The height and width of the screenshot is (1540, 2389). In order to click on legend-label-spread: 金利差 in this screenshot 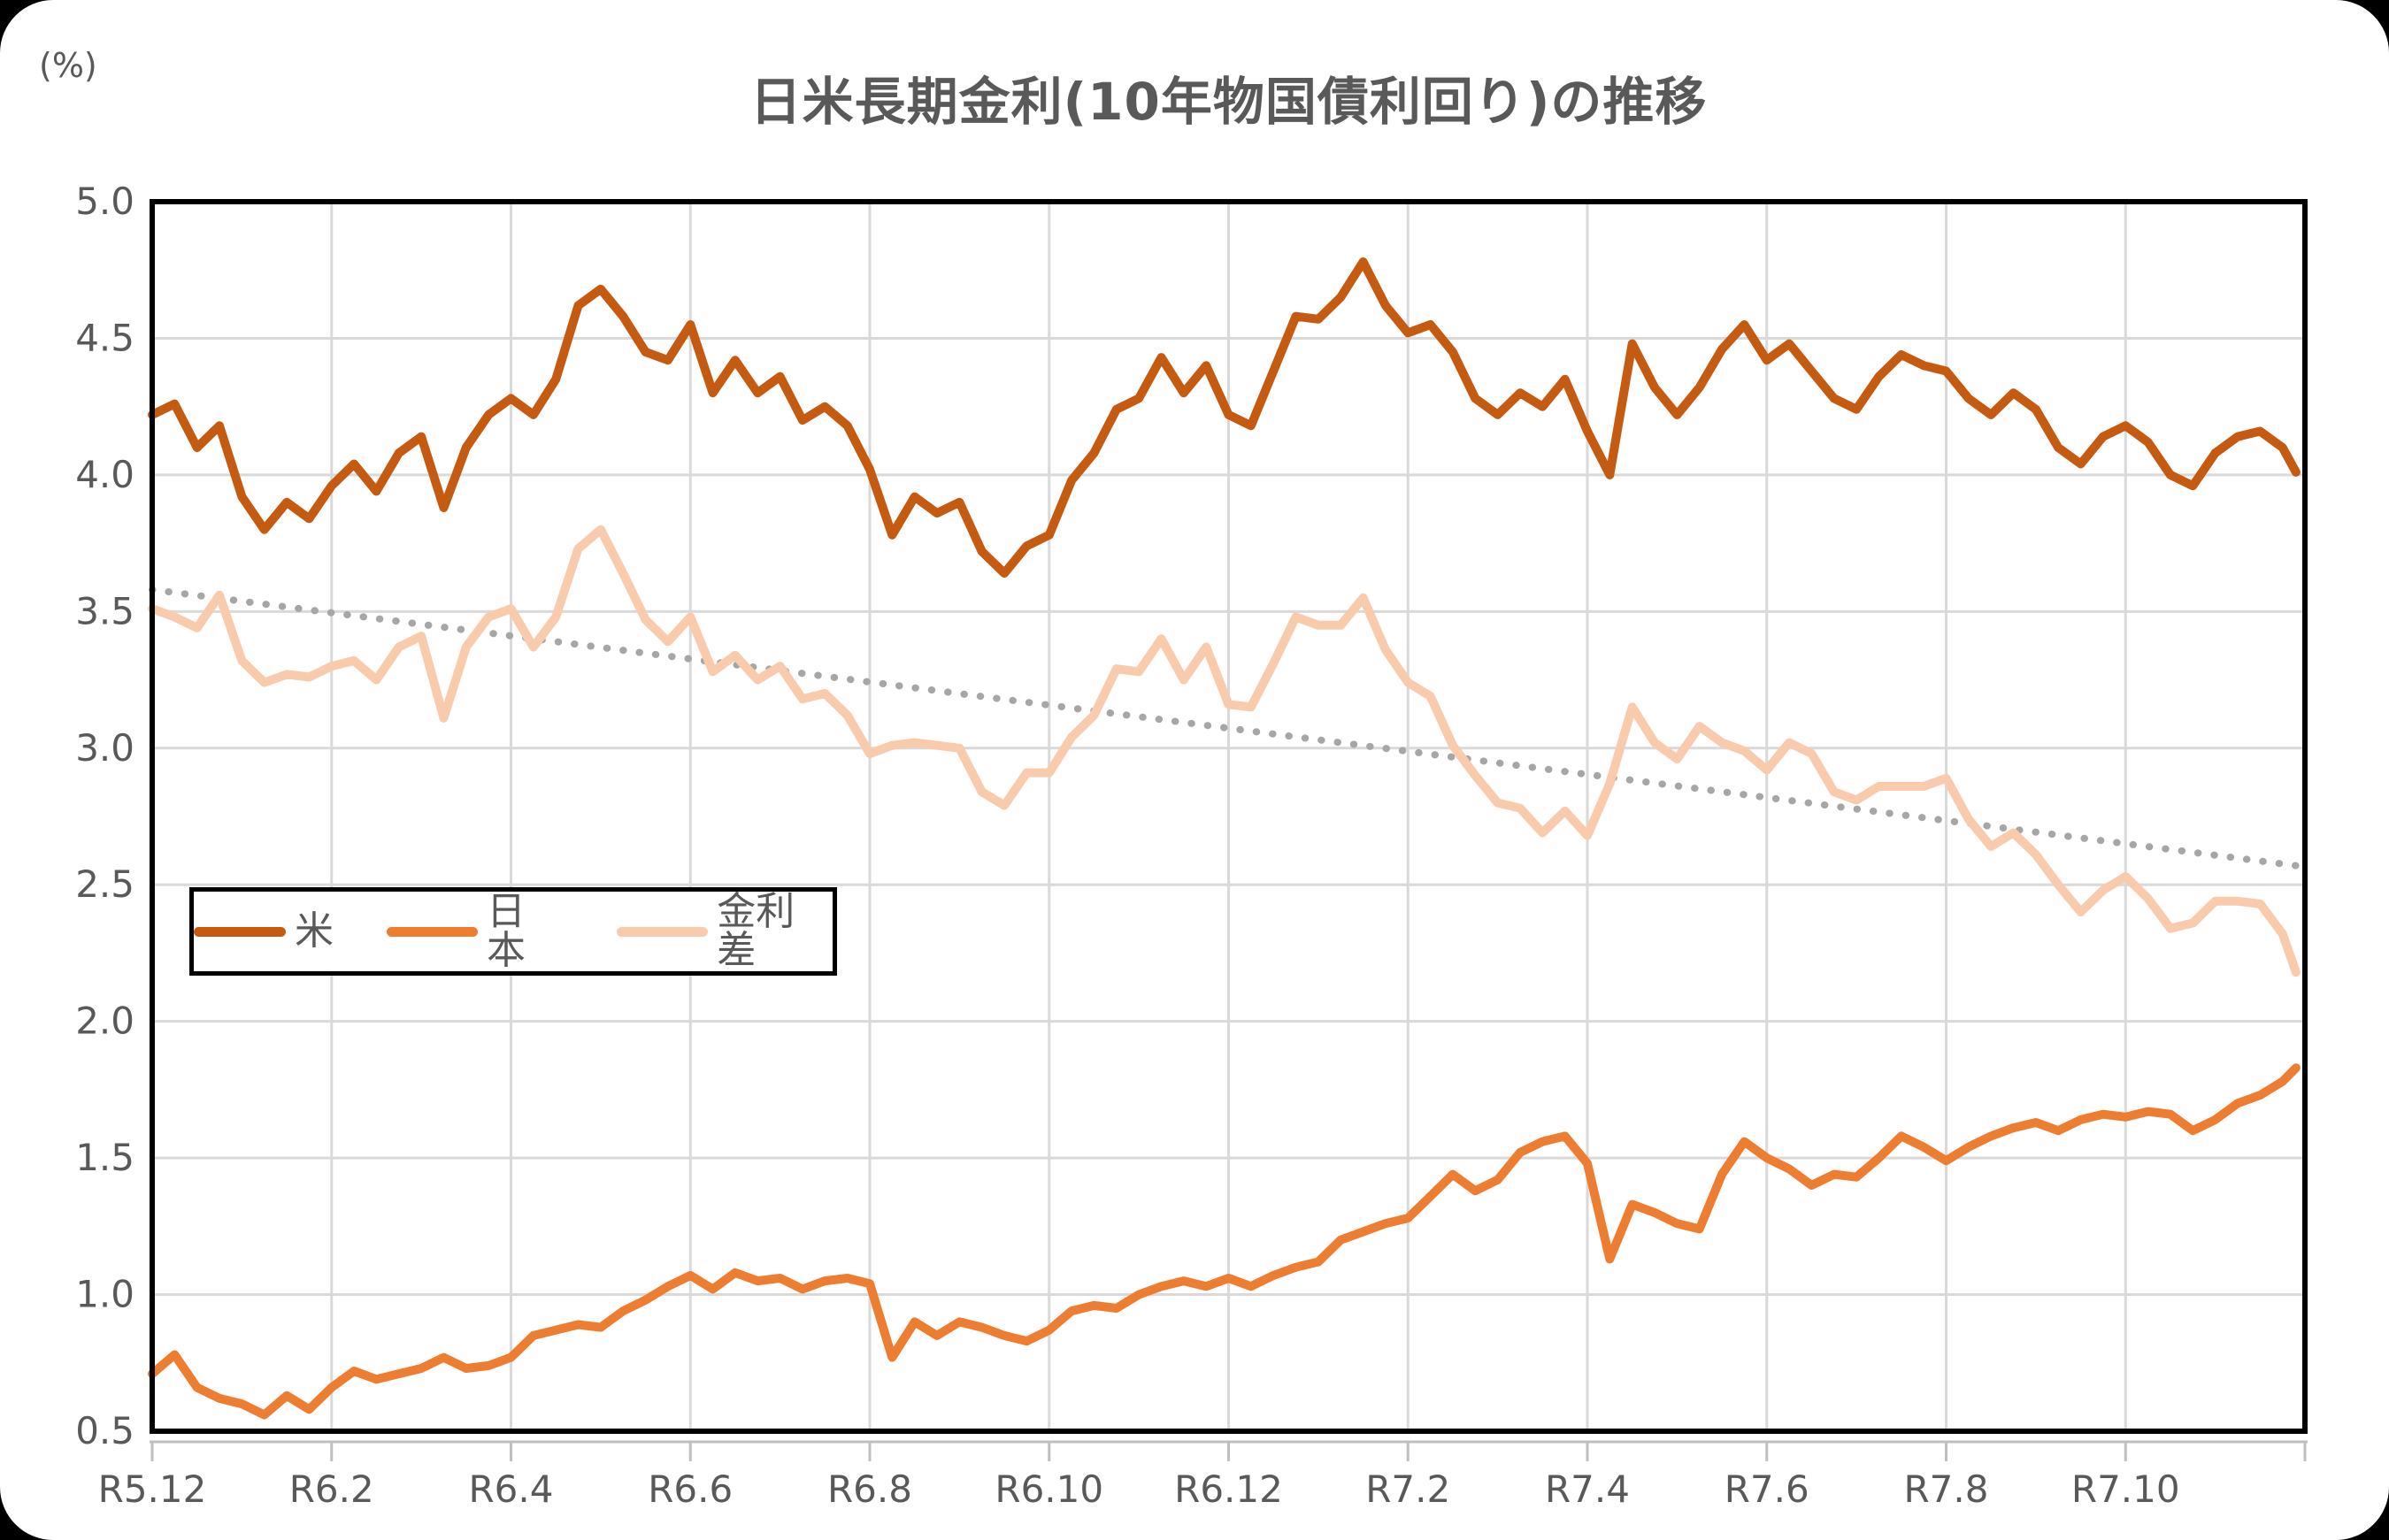, I will do `click(756, 931)`.